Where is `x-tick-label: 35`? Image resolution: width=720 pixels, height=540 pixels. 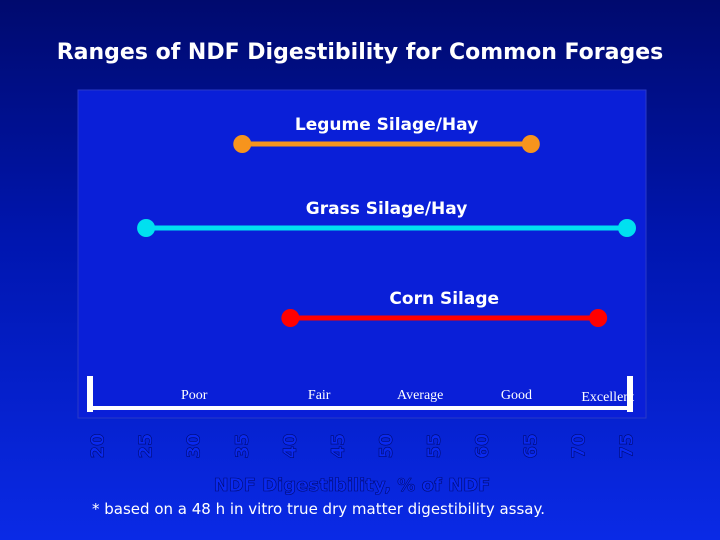 x-tick-label: 35 is located at coordinates (242, 445).